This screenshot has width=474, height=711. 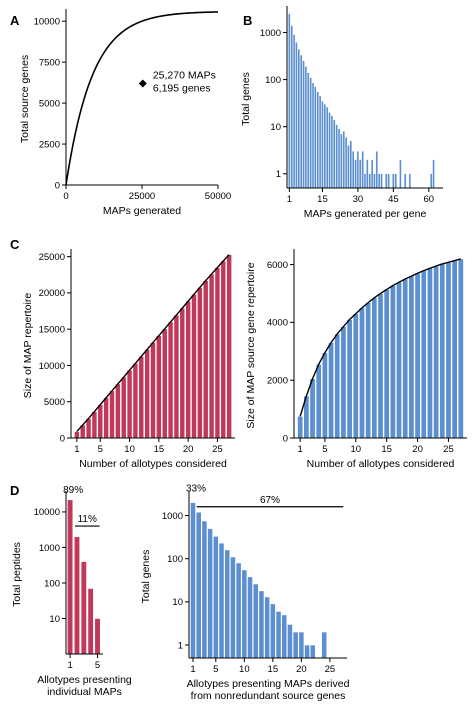 I want to click on panel-letter: A, so click(x=15, y=20).